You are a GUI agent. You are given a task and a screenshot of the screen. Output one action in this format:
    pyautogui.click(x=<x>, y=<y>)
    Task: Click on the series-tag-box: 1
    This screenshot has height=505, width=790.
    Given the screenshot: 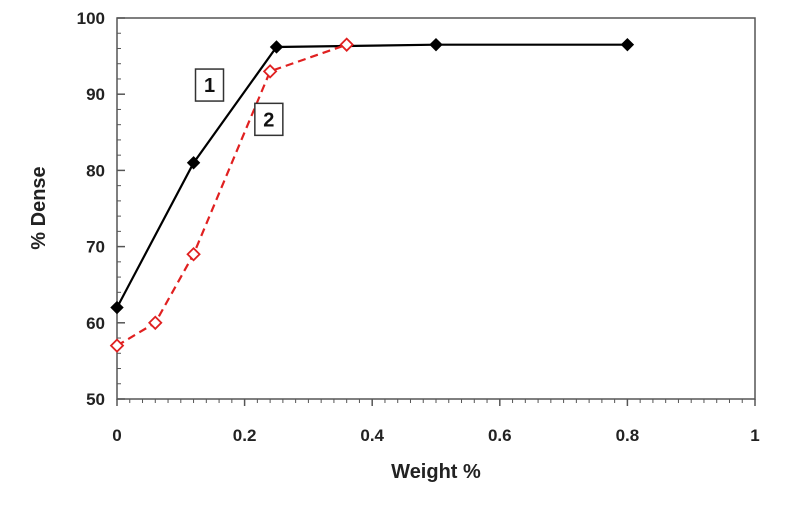 What is the action you would take?
    pyautogui.click(x=209, y=85)
    